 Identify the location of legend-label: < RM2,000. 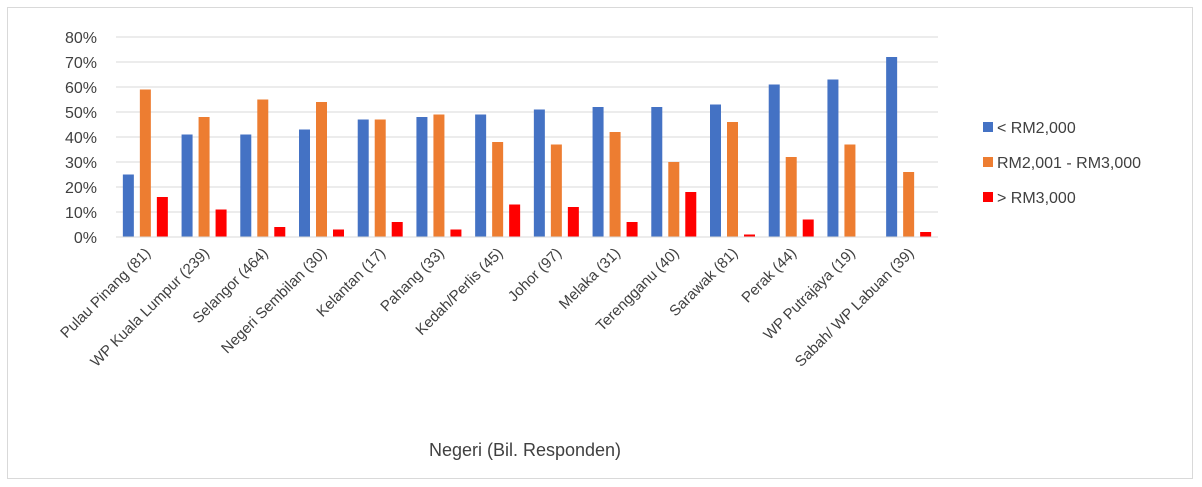
(1036, 128).